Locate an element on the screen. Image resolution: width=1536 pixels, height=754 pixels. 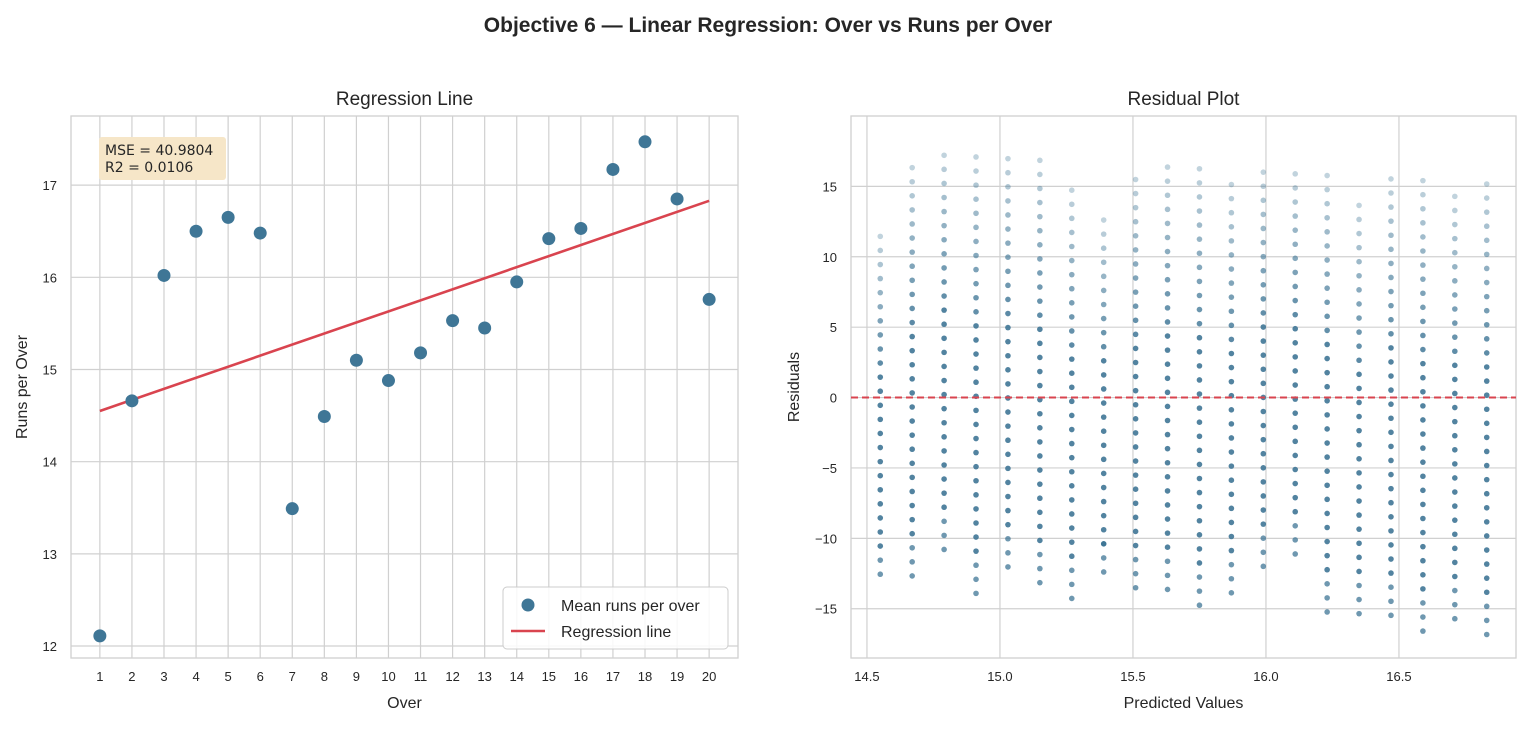
regression-legend: Mean runs per over Regression line is located at coordinates (615, 618).